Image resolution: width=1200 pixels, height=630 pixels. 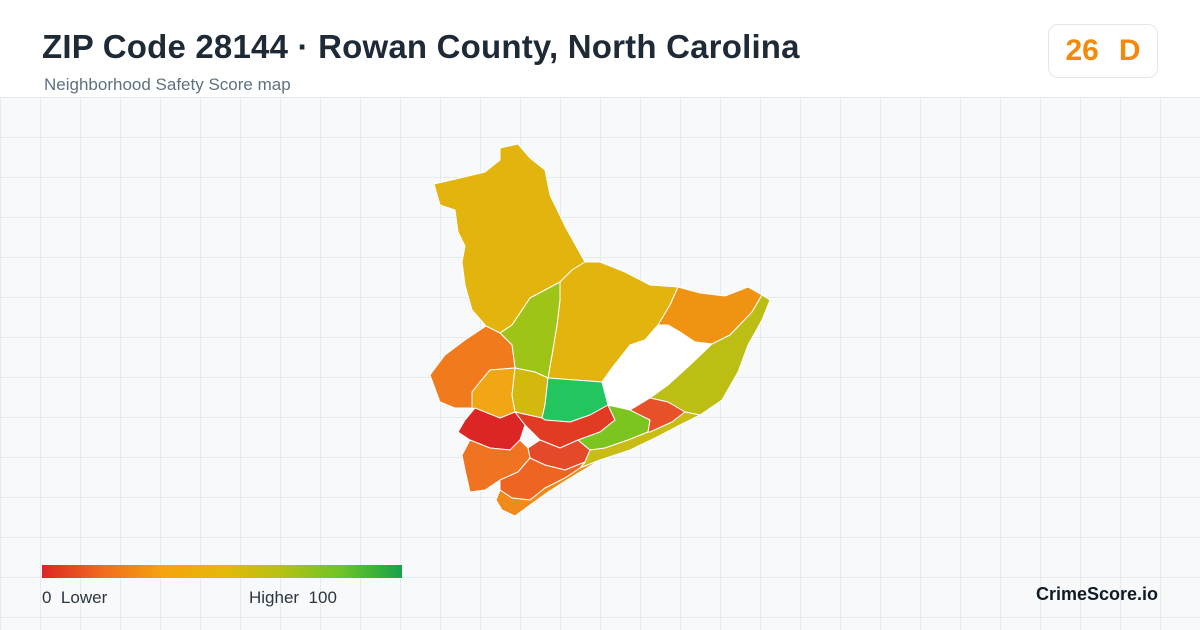 I want to click on score-grade: D, so click(x=1129, y=50).